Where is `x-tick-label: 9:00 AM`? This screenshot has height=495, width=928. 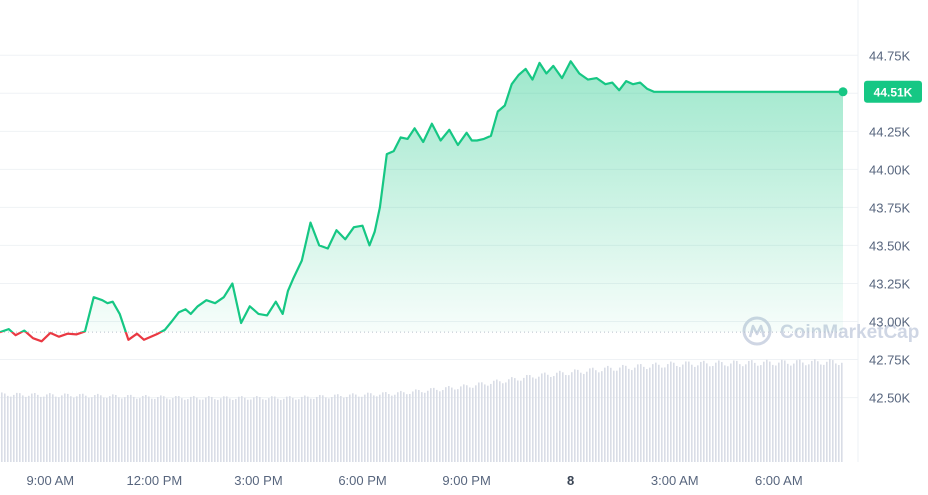
x-tick-label: 9:00 AM is located at coordinates (50, 480).